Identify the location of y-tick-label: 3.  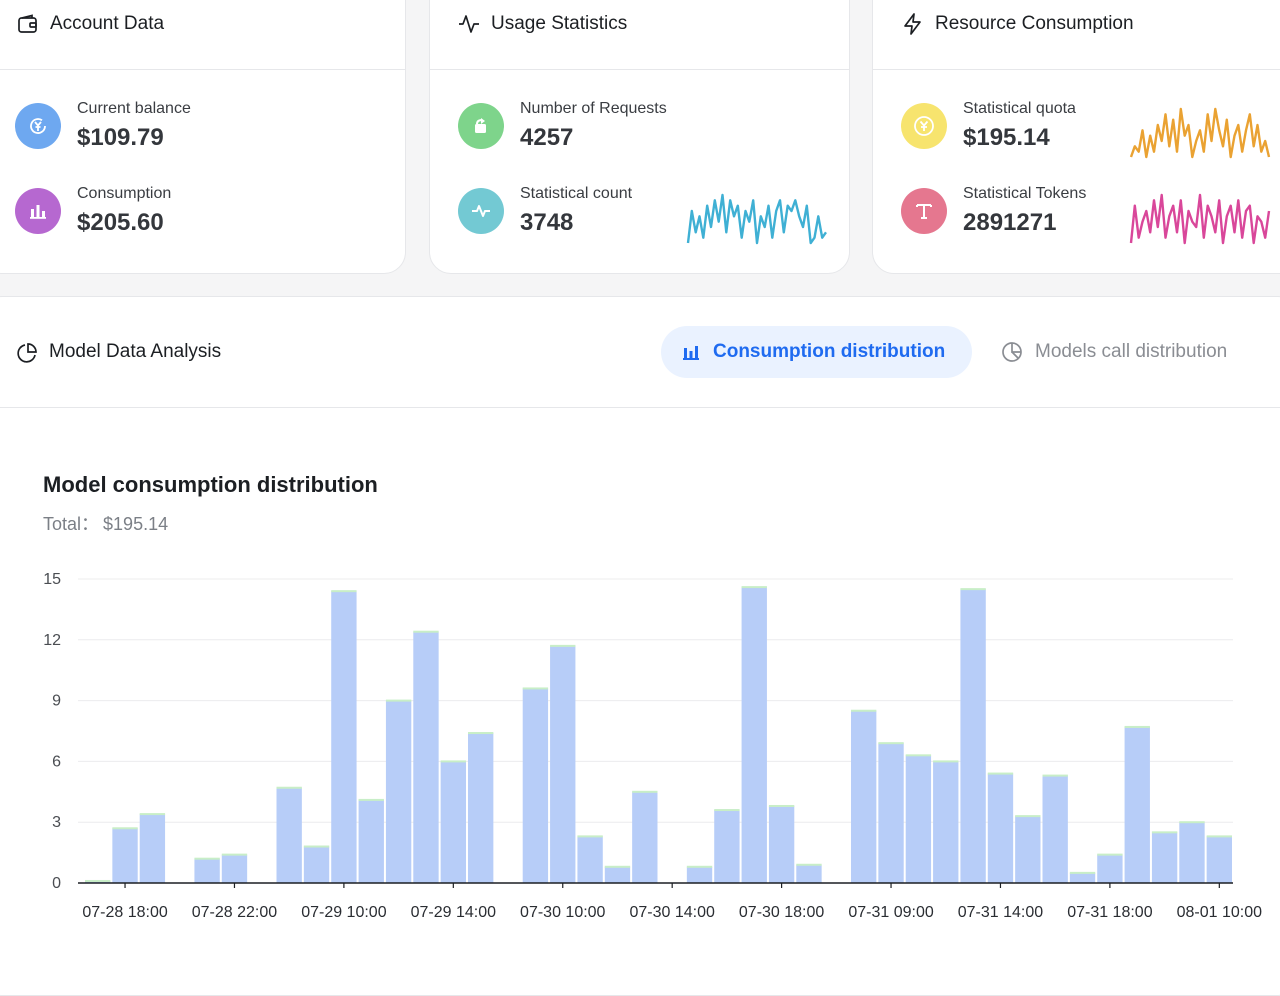
(56, 822).